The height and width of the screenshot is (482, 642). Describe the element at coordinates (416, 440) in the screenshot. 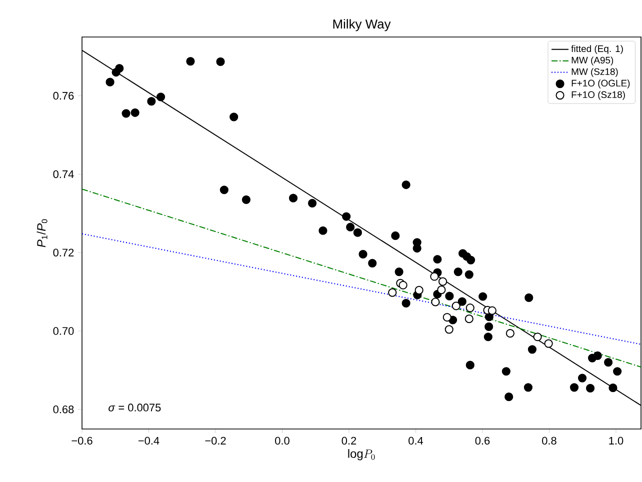

I see `x-tick-label: 0.4` at that location.